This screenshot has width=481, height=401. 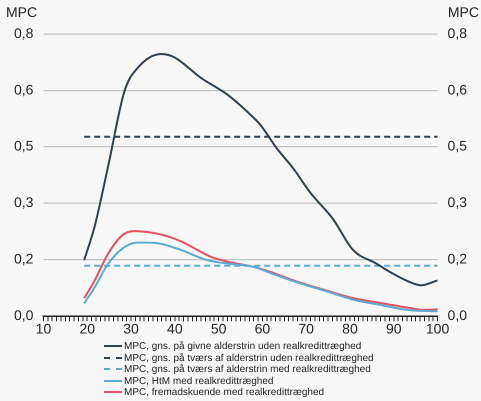 I want to click on legend-label: MPC, gns. på tværs af alderstrin med realkredittræghed, so click(x=247, y=369).